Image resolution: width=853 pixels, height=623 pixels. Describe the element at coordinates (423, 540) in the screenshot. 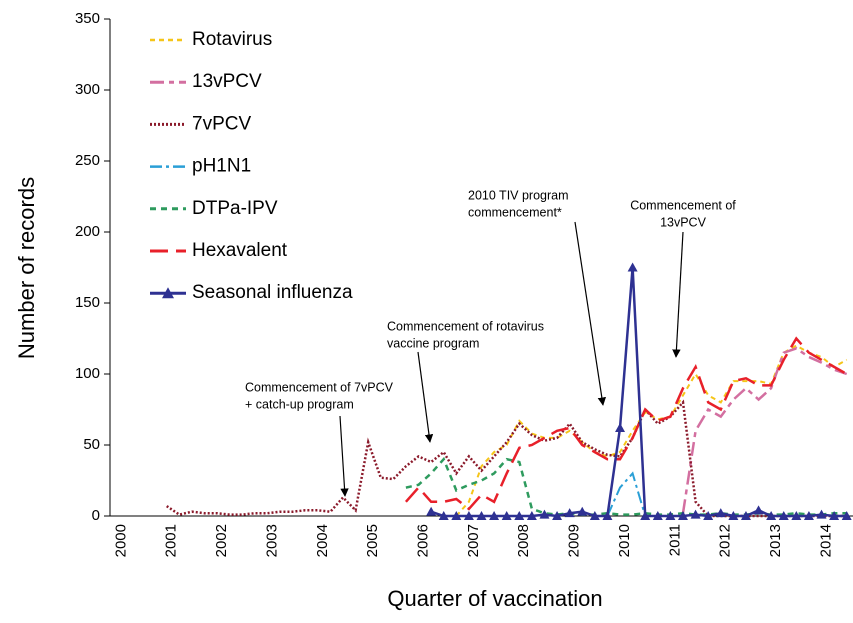

I see `x-tick-label: 2006` at that location.